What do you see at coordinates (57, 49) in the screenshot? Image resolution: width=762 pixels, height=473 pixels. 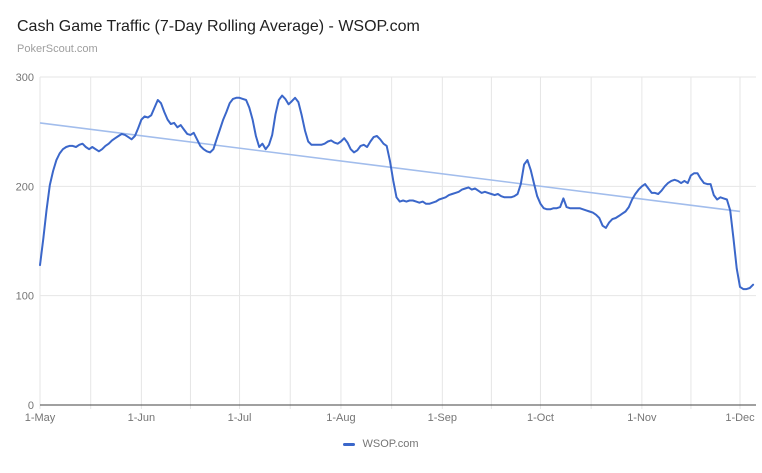 I see `chart-source: PokerScout.com` at bounding box center [57, 49].